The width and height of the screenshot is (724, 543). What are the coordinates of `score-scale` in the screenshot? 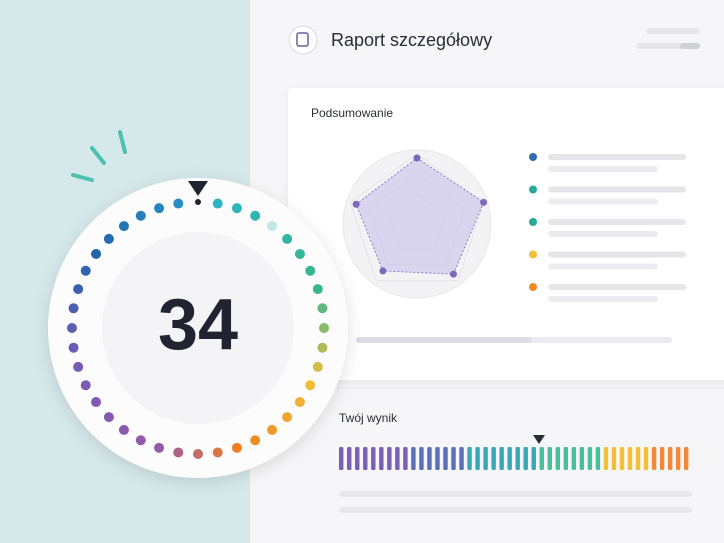 It's located at (514, 458).